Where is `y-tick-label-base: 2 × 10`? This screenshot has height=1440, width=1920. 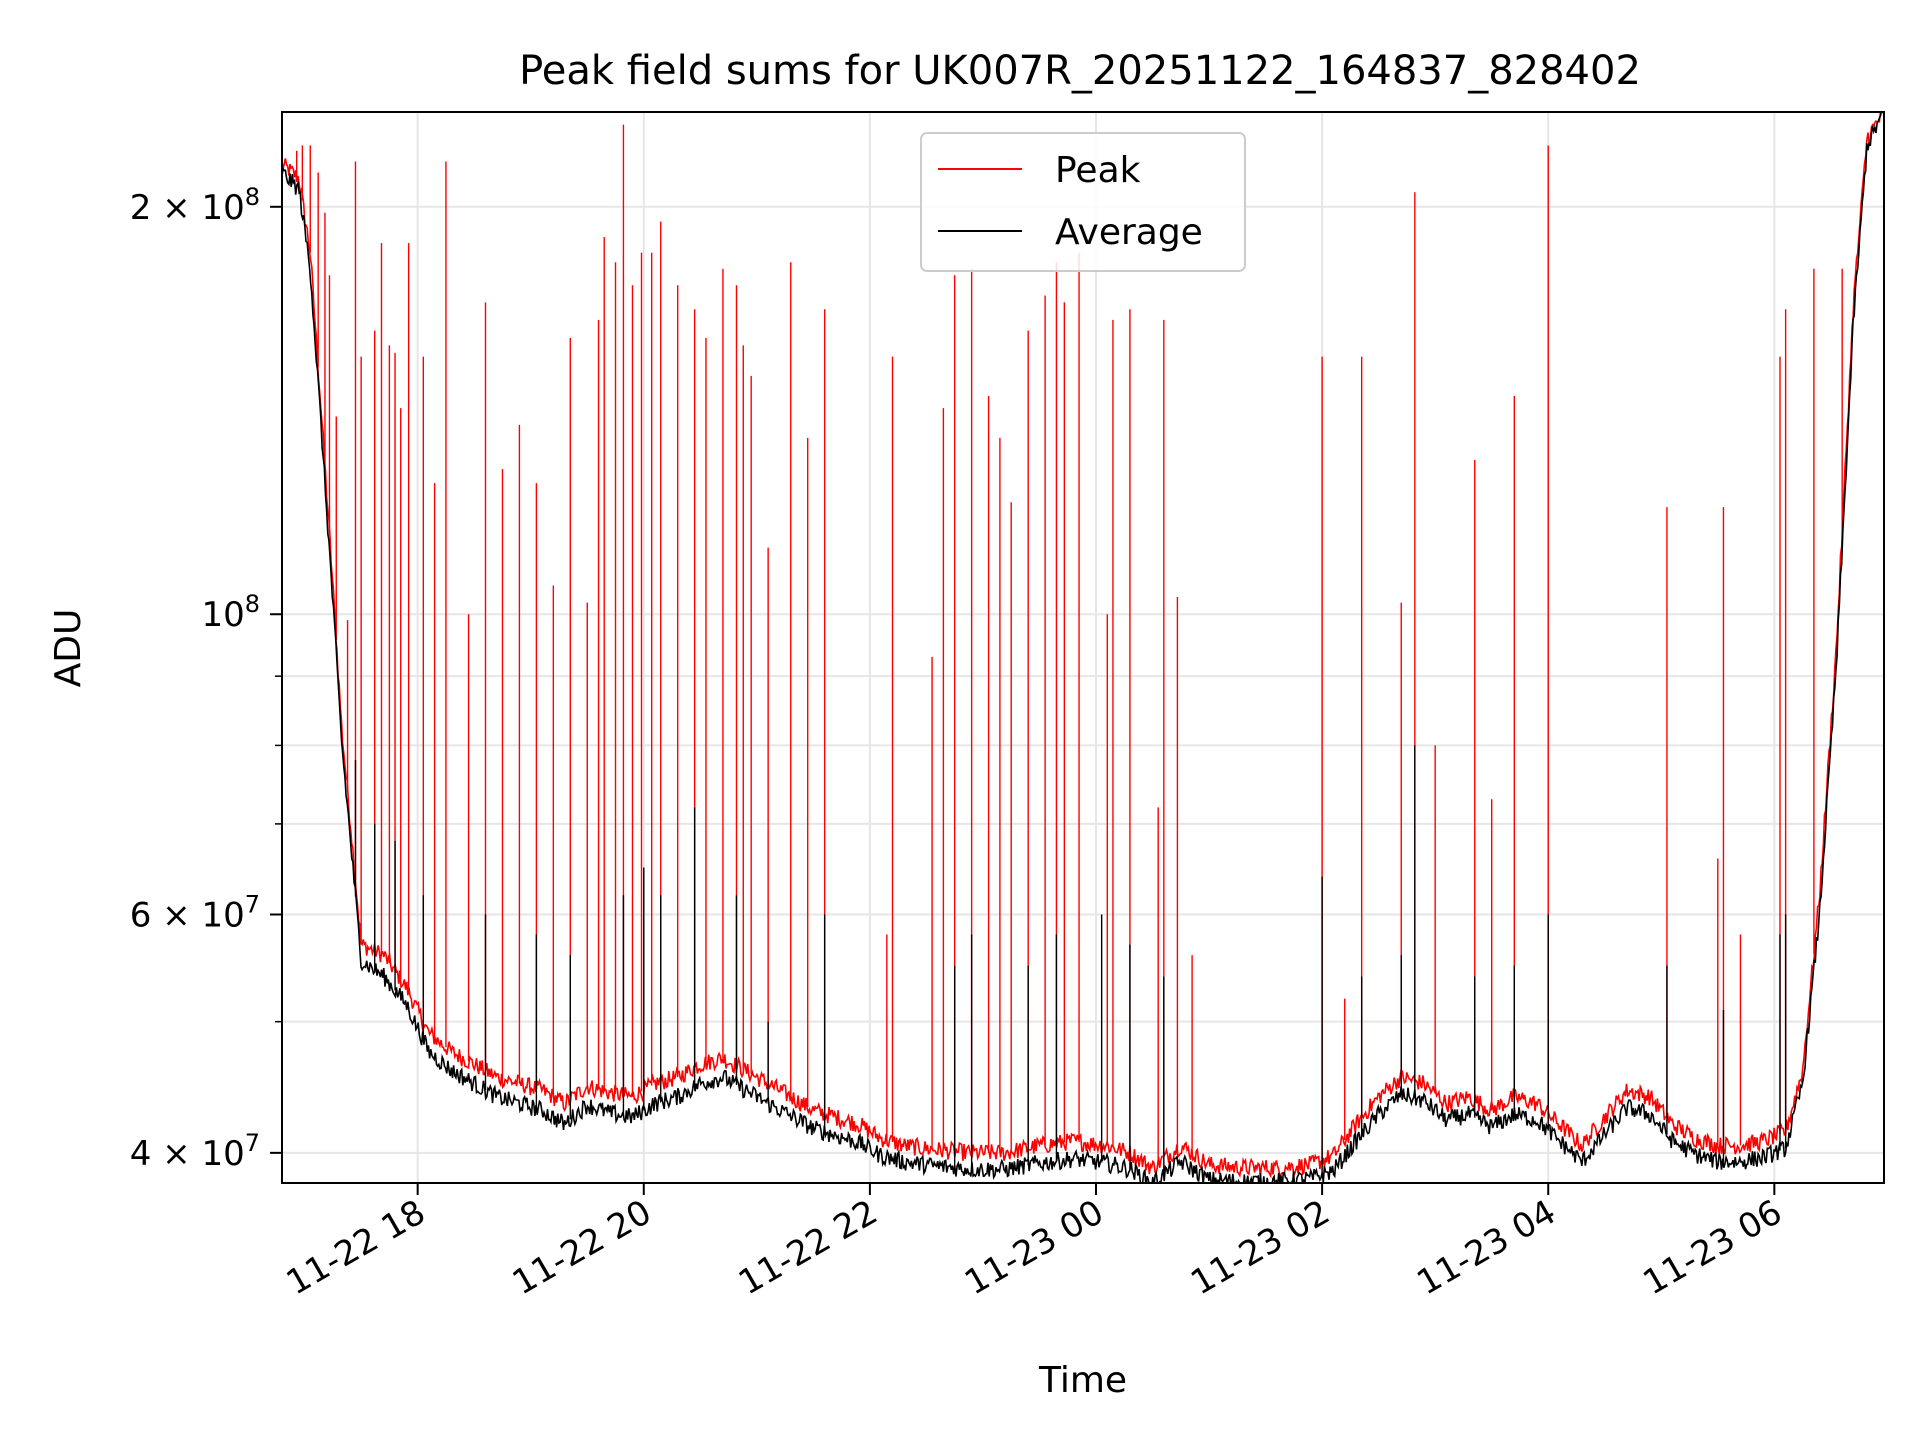 y-tick-label-base: 2 × 10 is located at coordinates (187, 208).